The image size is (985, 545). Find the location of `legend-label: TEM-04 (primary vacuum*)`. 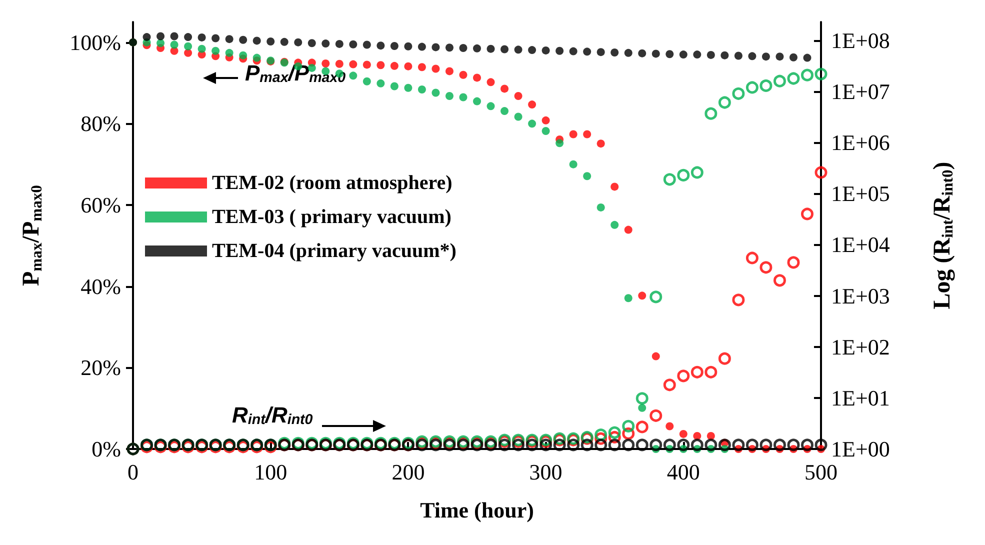

legend-label: TEM-04 (primary vacuum*) is located at coordinates (334, 251).